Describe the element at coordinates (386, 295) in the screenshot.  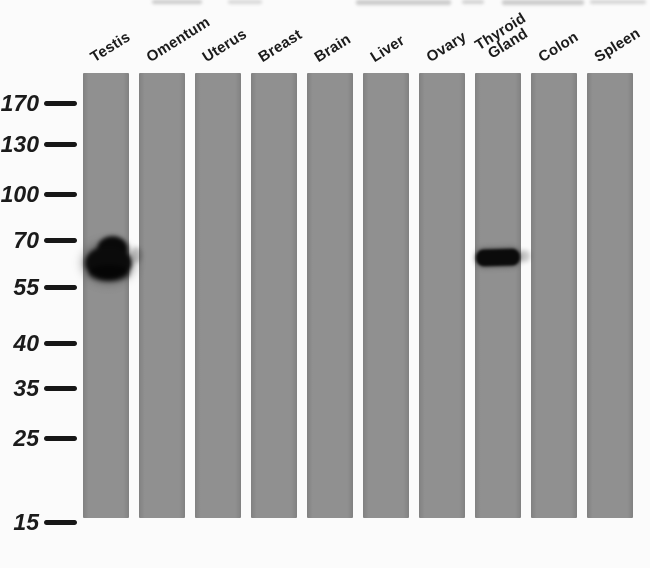
I see `lane-strip-liver` at that location.